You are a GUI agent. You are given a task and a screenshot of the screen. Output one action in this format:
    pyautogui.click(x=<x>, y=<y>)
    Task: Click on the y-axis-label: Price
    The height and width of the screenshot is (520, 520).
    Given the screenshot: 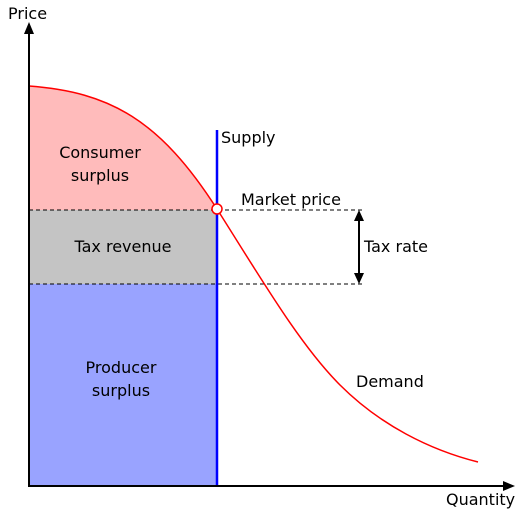 What is the action you would take?
    pyautogui.click(x=27, y=13)
    